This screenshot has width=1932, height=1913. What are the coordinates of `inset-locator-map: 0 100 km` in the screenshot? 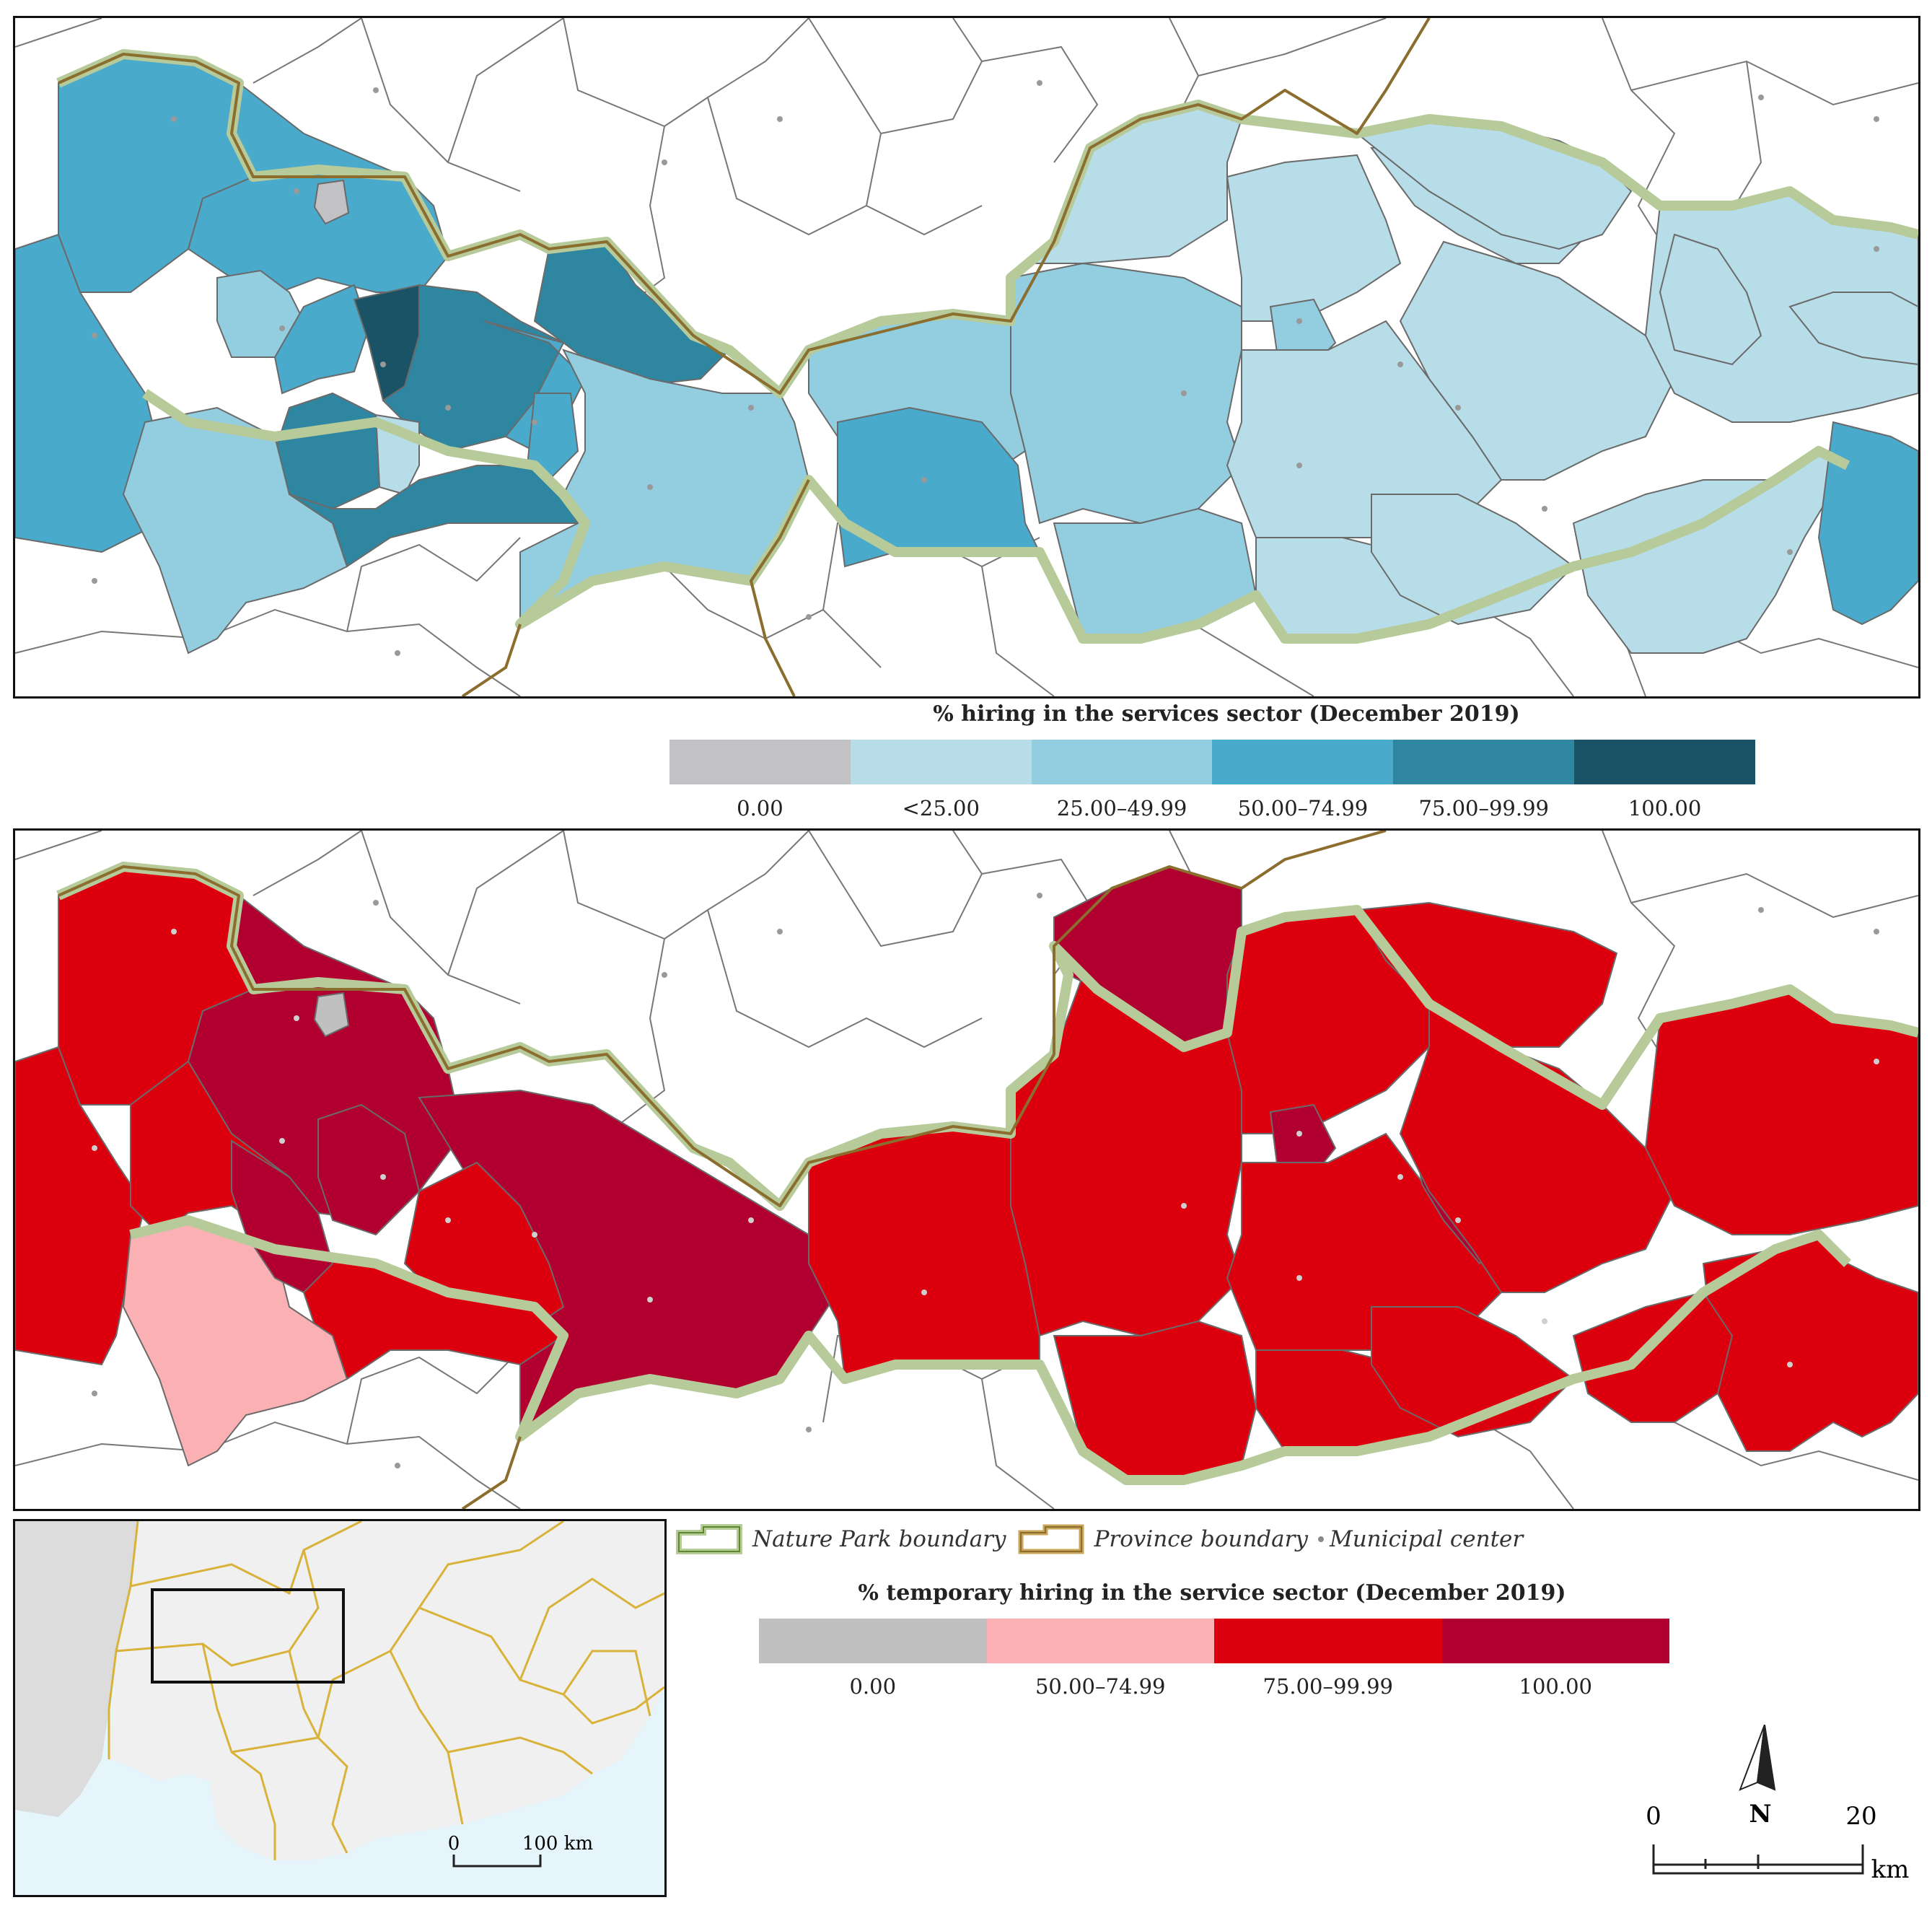 It's located at (340, 1708).